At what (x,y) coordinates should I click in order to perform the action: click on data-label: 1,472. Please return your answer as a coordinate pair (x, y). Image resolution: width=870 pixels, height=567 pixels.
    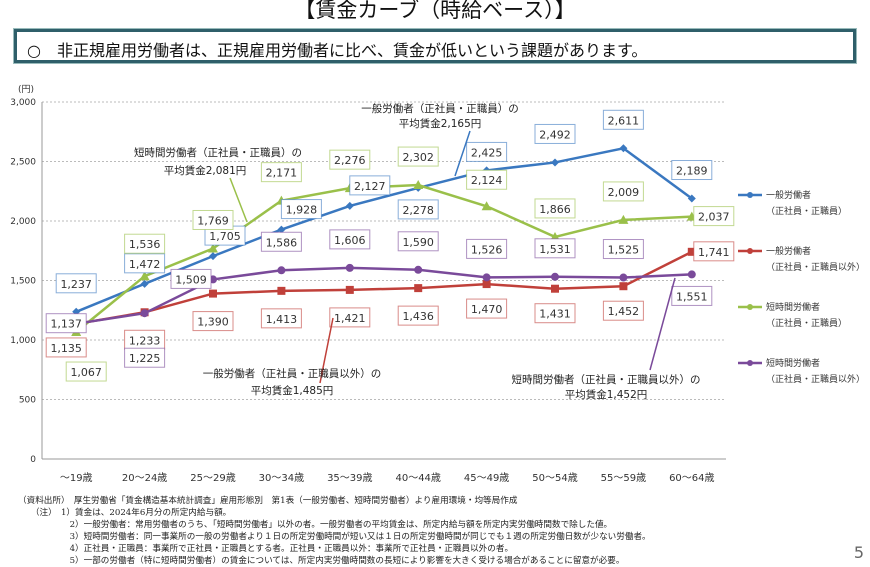
    Looking at the image, I should click on (145, 264).